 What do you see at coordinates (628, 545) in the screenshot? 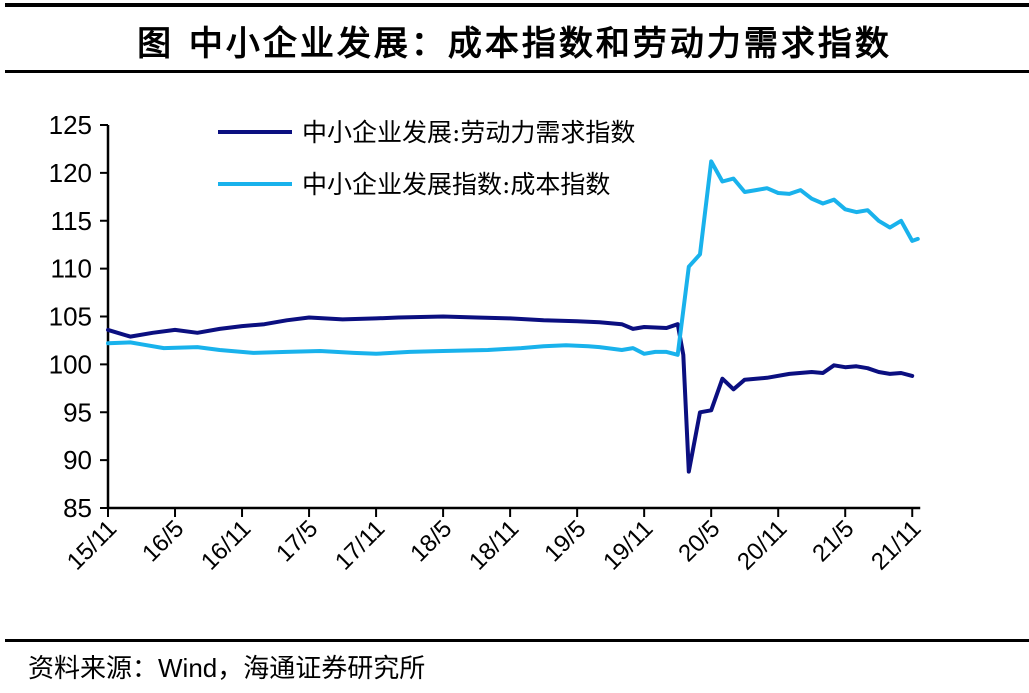
I see `x-tick-label: 19/11` at bounding box center [628, 545].